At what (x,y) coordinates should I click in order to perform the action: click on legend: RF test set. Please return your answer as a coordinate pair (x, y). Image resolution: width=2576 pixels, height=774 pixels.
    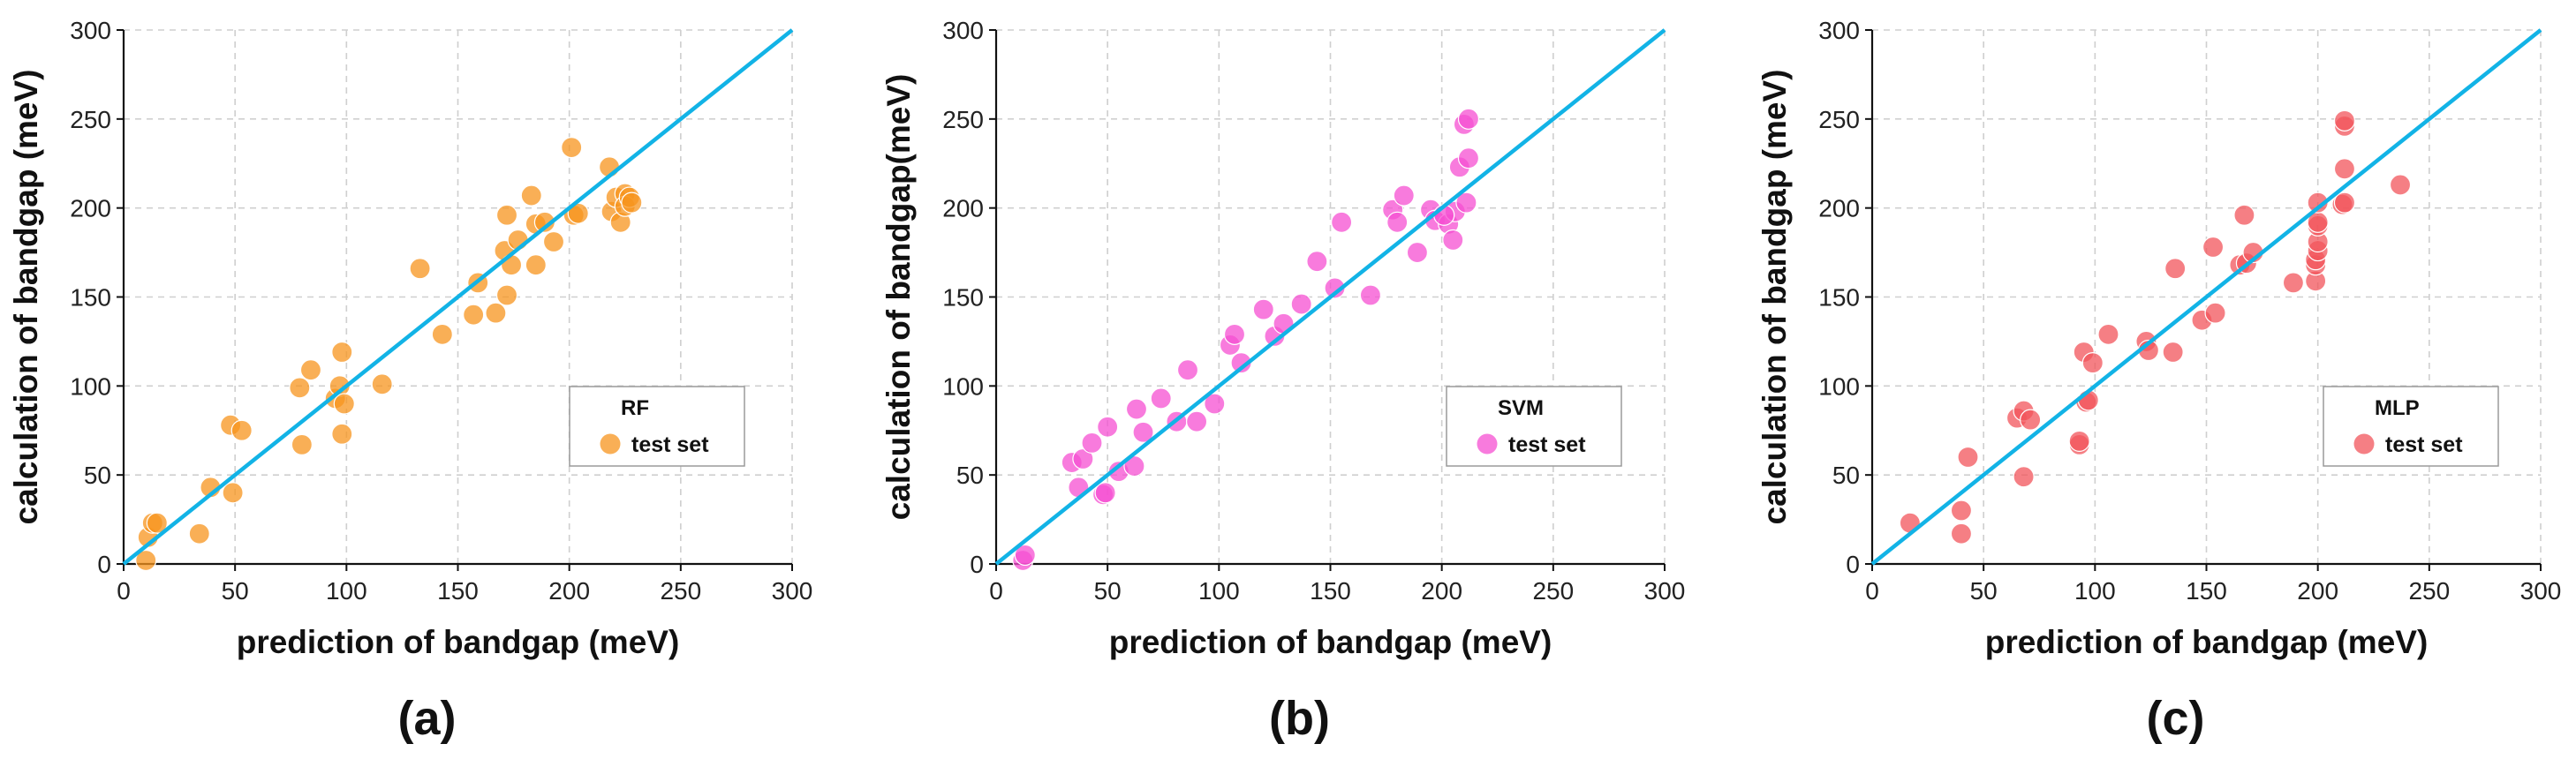
    Looking at the image, I should click on (657, 426).